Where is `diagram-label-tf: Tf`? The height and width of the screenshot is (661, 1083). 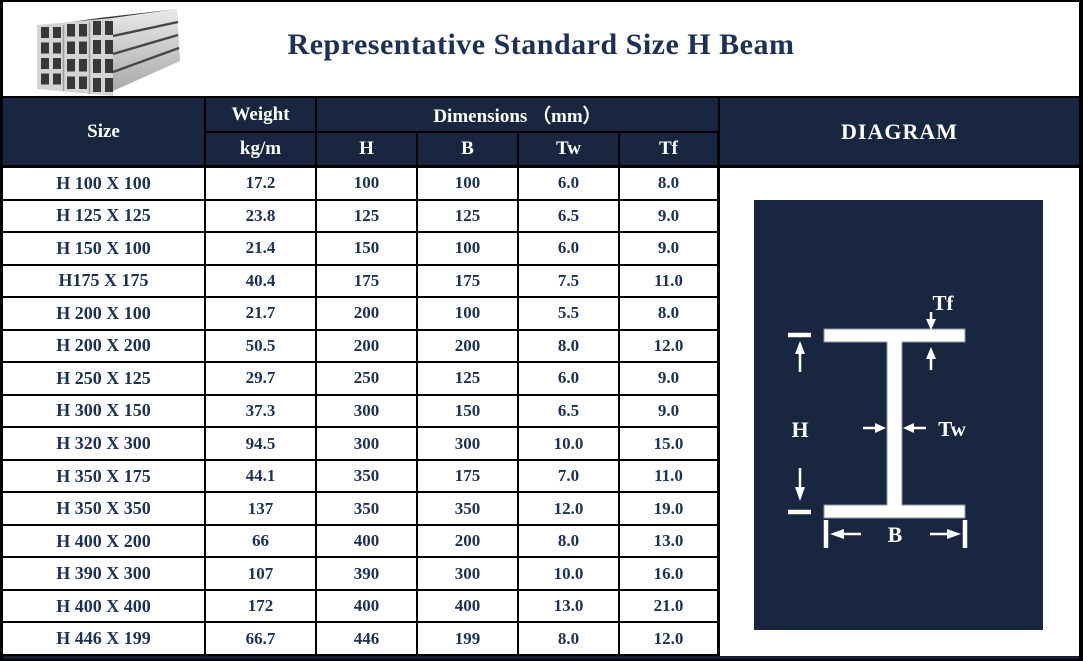
diagram-label-tf: Tf is located at coordinates (944, 303).